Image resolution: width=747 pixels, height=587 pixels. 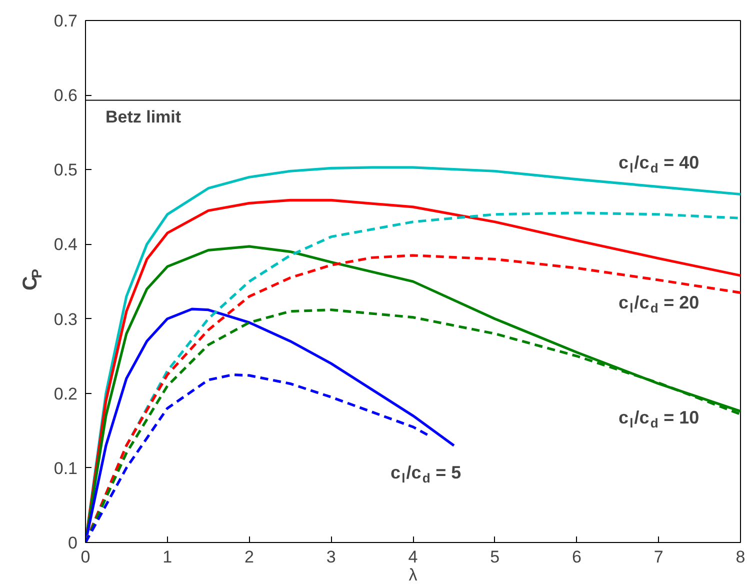 I want to click on x-tick-label: 5, so click(x=495, y=557).